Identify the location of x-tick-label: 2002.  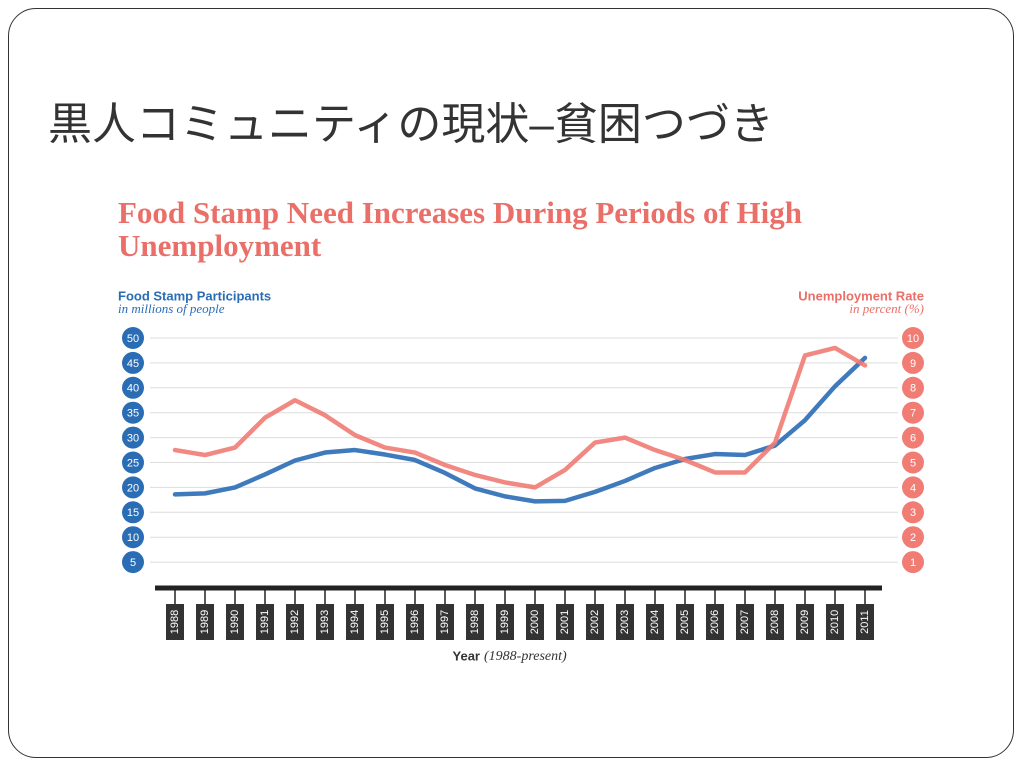
(595, 622).